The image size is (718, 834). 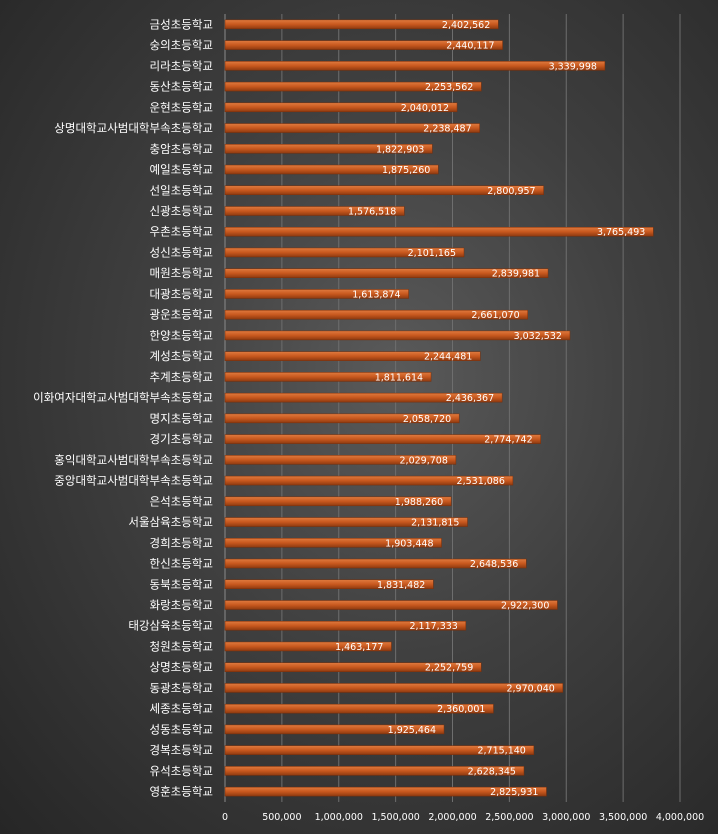 What do you see at coordinates (181, 232) in the screenshot?
I see `category-label: 우촌초등학교` at bounding box center [181, 232].